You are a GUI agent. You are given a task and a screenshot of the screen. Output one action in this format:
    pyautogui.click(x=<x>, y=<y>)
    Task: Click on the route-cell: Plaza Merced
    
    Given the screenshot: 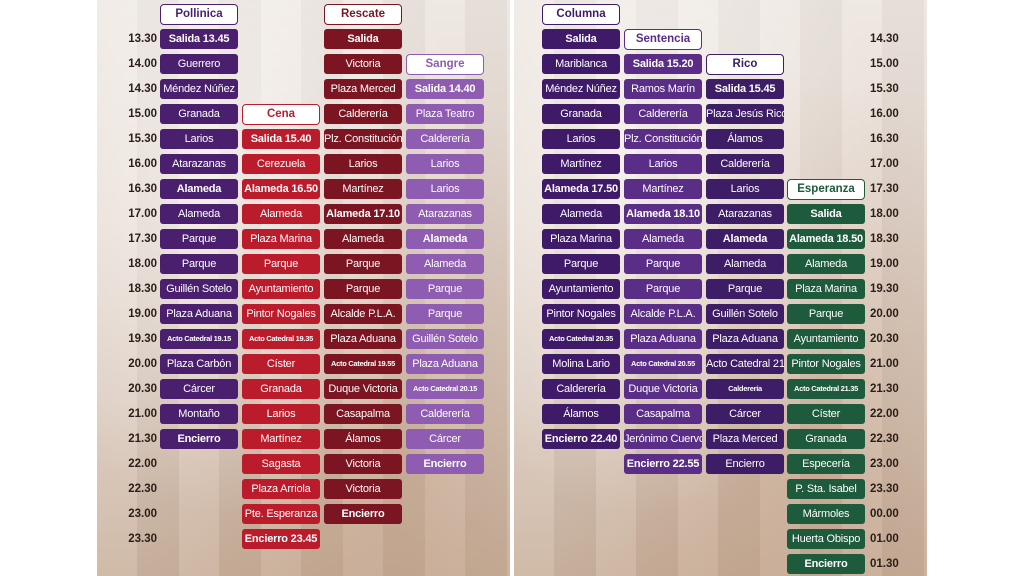 What is the action you would take?
    pyautogui.click(x=363, y=89)
    